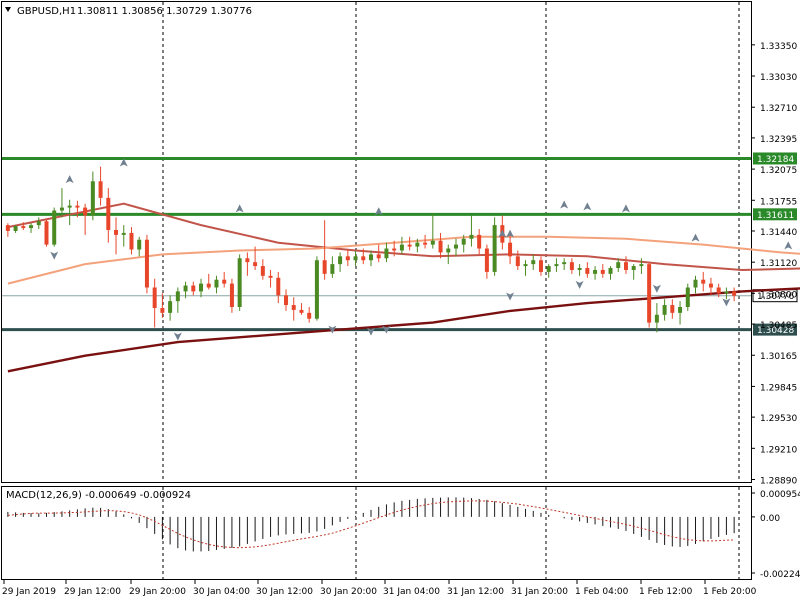 The image size is (800, 604). Describe the element at coordinates (666, 592) in the screenshot. I see `time-tick-label: 1 Feb 12:00` at that location.